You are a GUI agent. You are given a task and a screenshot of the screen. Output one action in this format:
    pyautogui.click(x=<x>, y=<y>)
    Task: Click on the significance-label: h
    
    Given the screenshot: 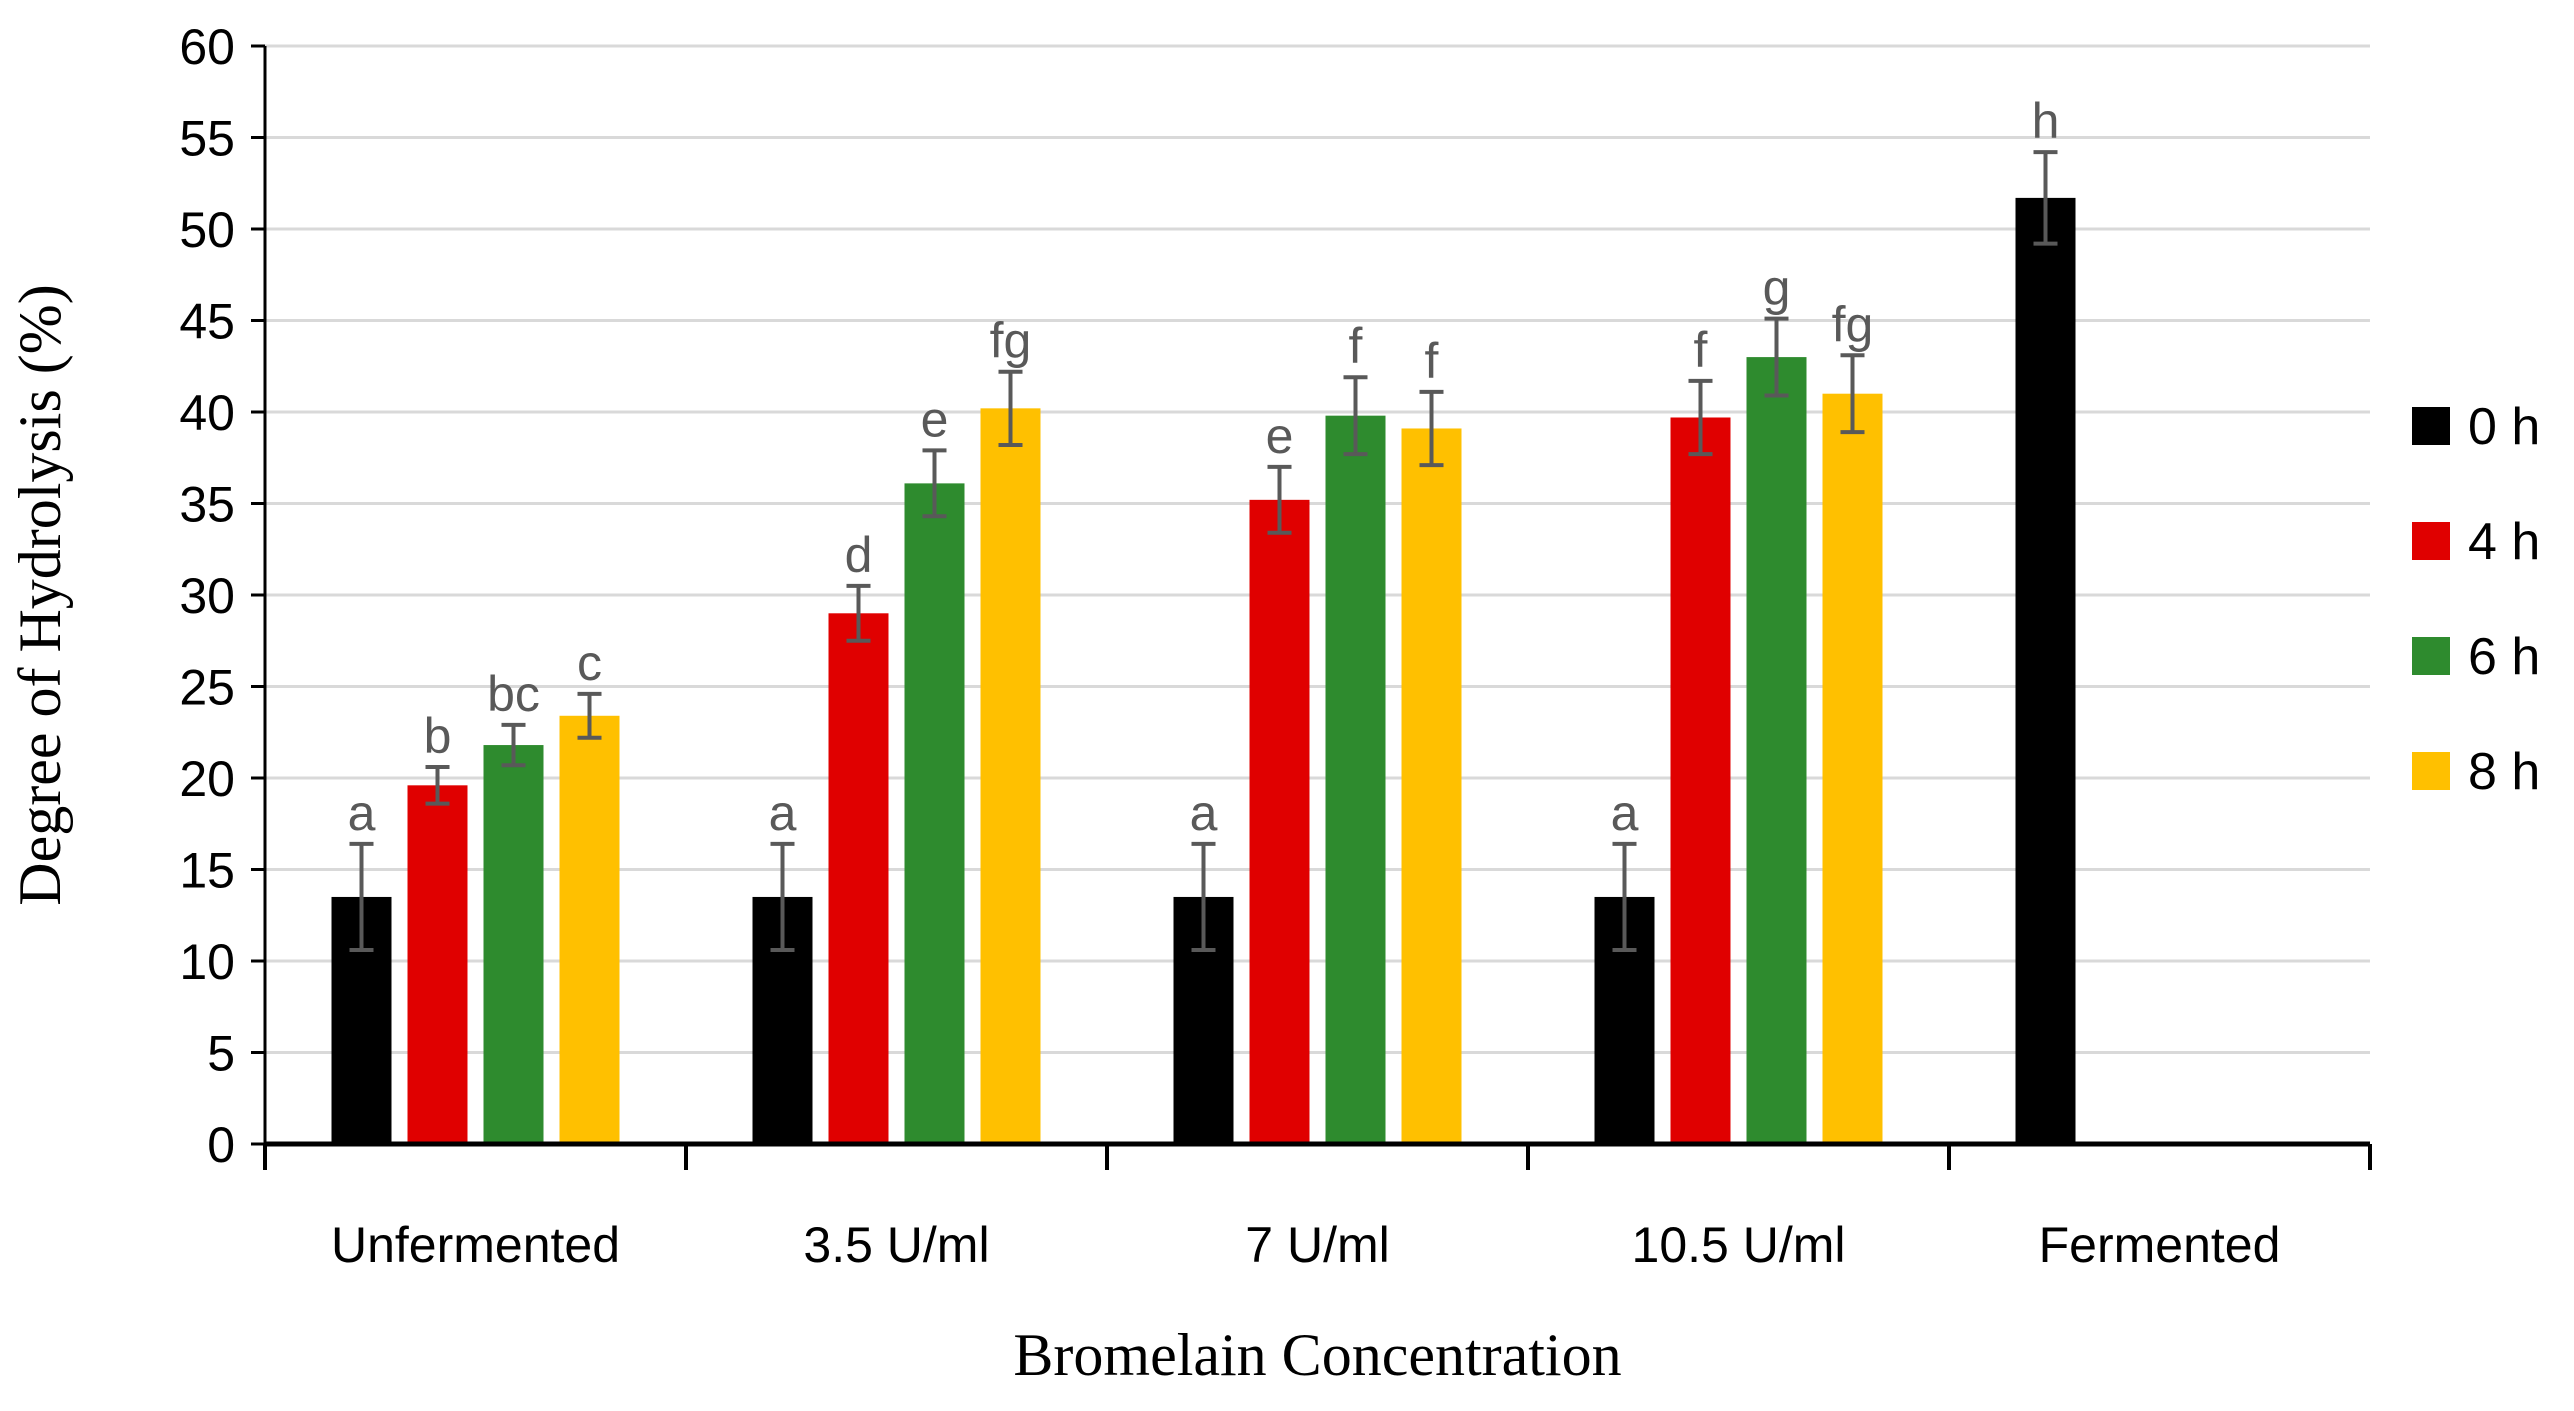 What is the action you would take?
    pyautogui.click(x=2046, y=121)
    